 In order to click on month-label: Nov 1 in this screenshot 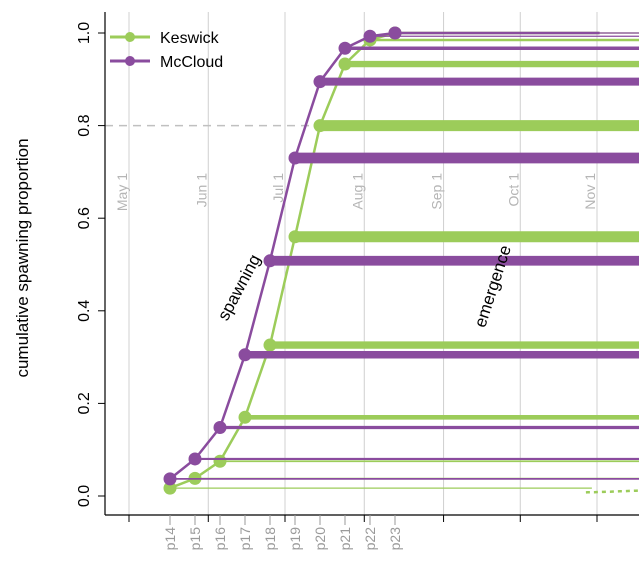, I will do `click(590, 191)`.